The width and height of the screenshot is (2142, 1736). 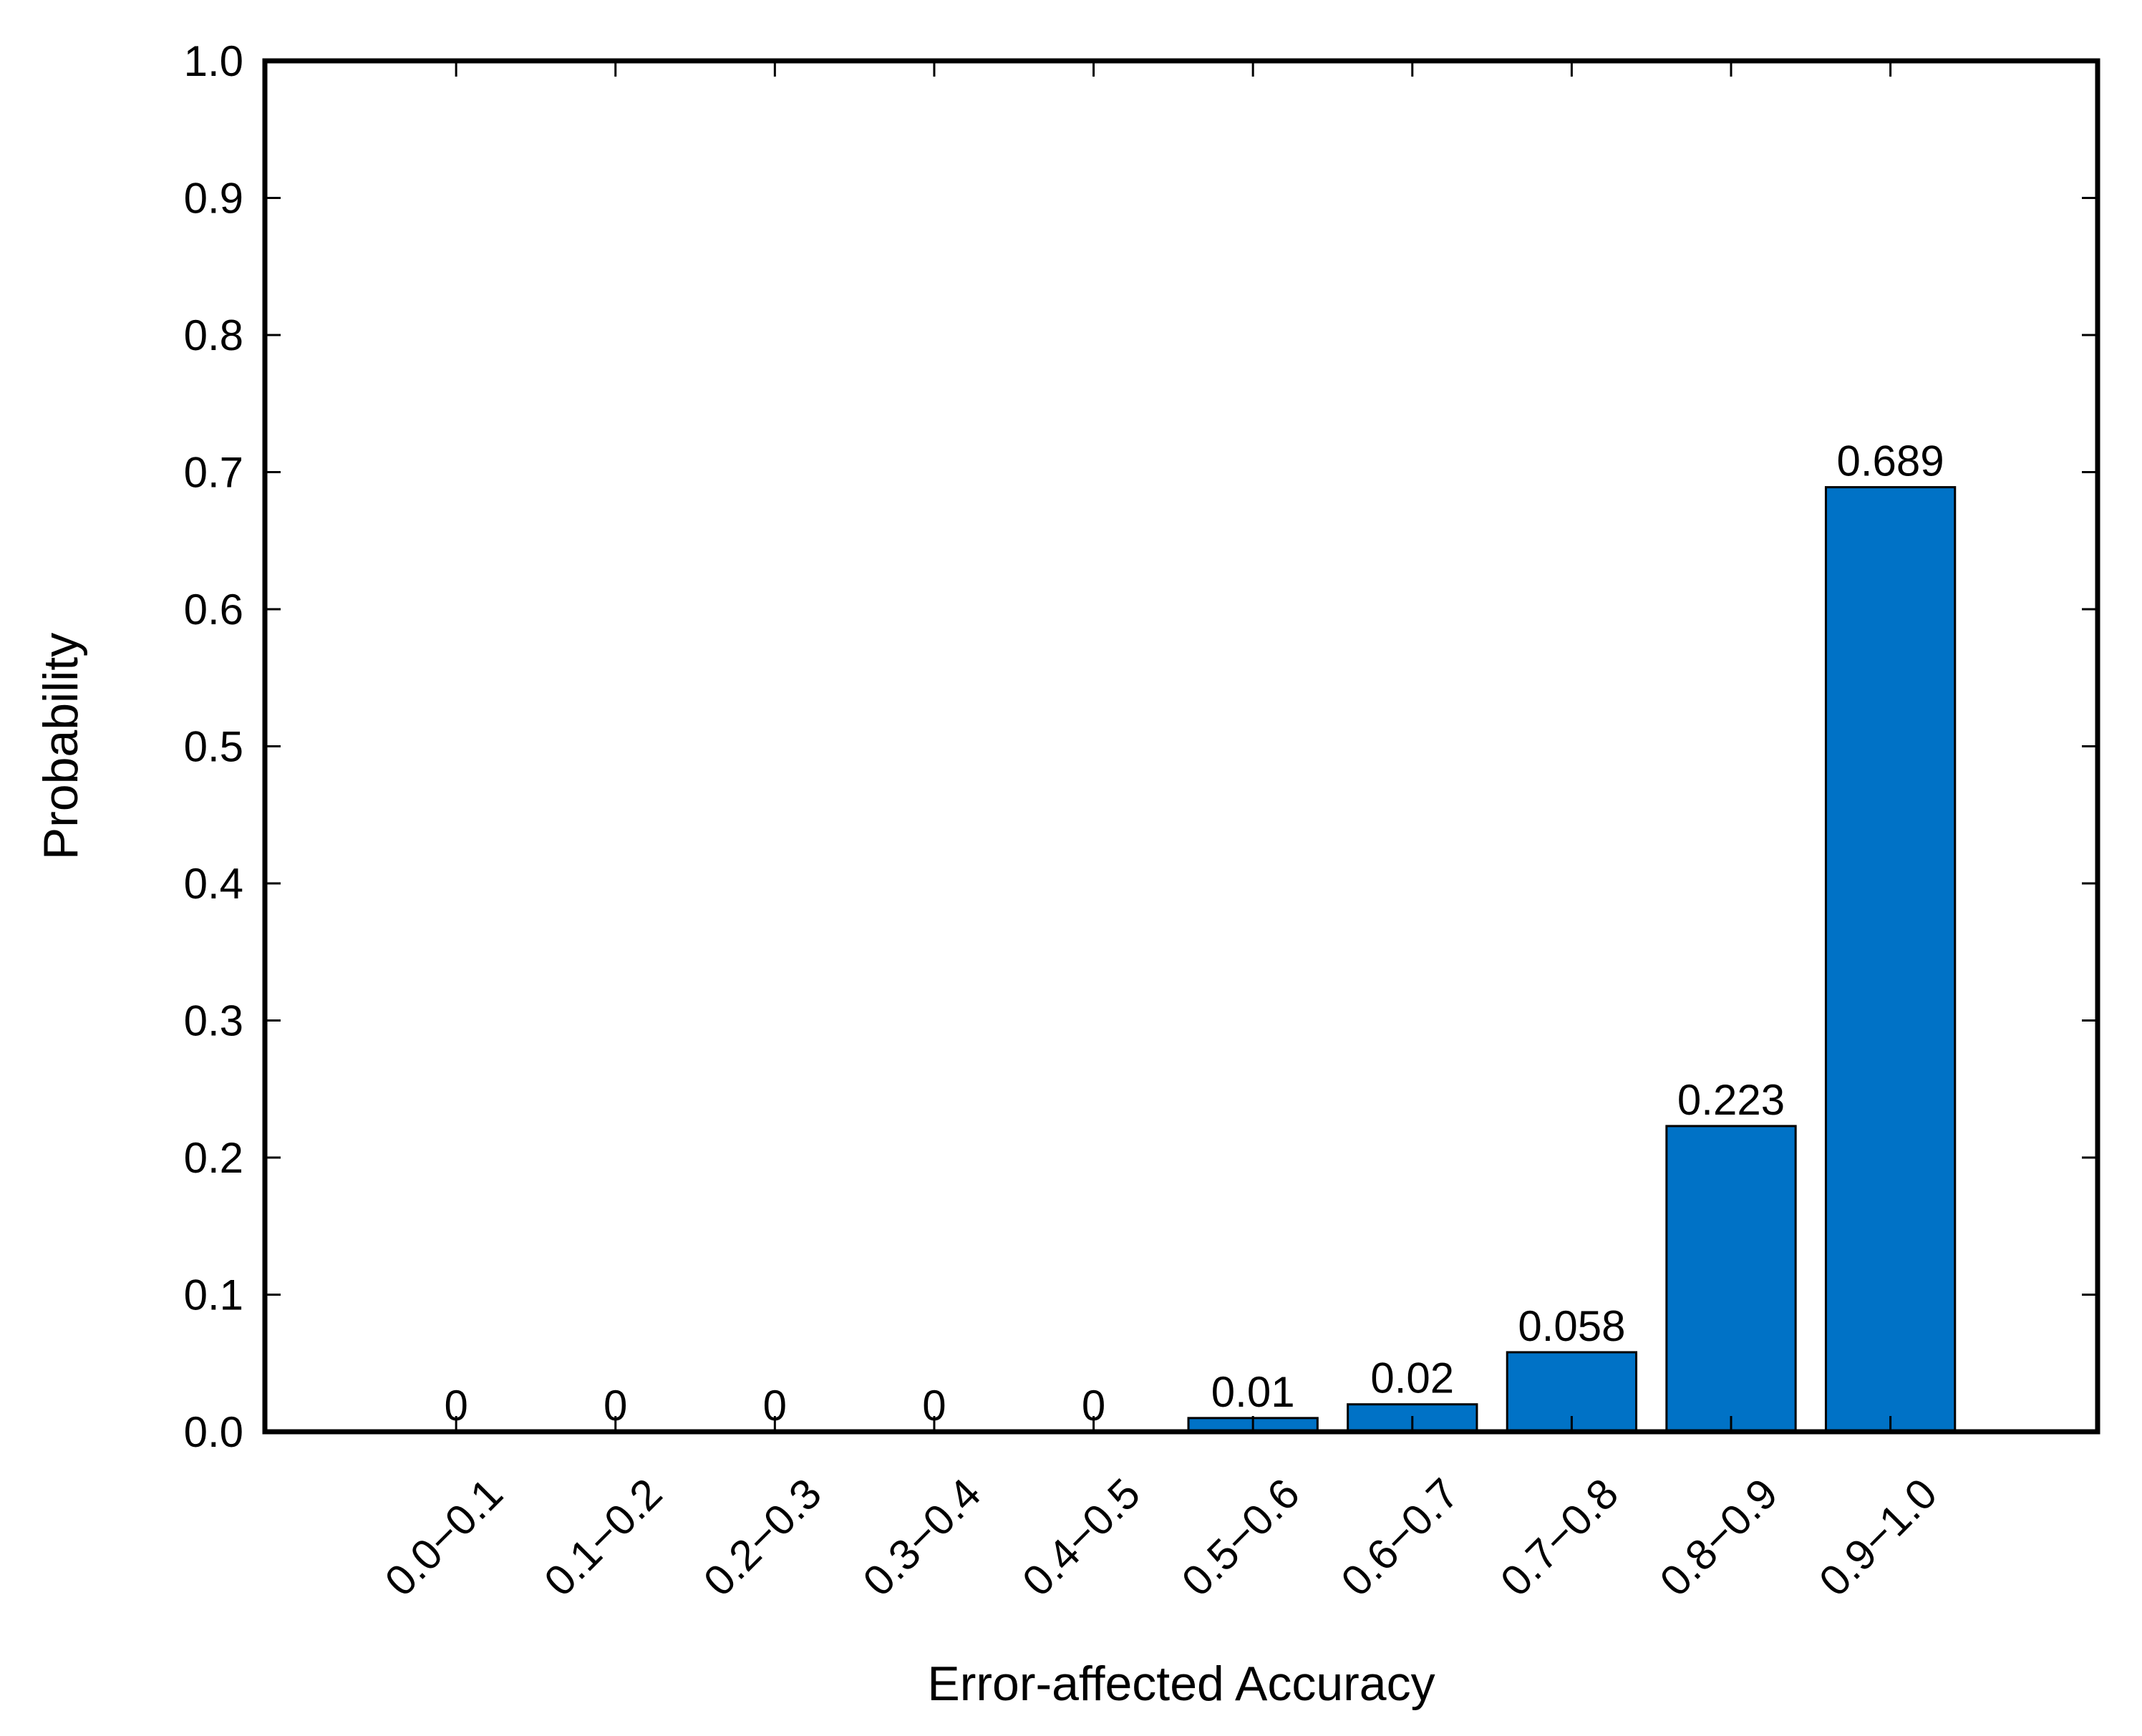 What do you see at coordinates (603, 1537) in the screenshot?
I see `x-tick-label: 0.1−0.2` at bounding box center [603, 1537].